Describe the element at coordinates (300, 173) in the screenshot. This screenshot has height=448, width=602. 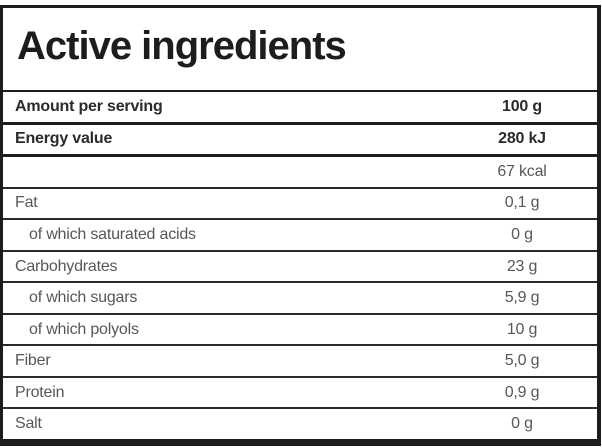
I see `table-row: 67 kcal` at that location.